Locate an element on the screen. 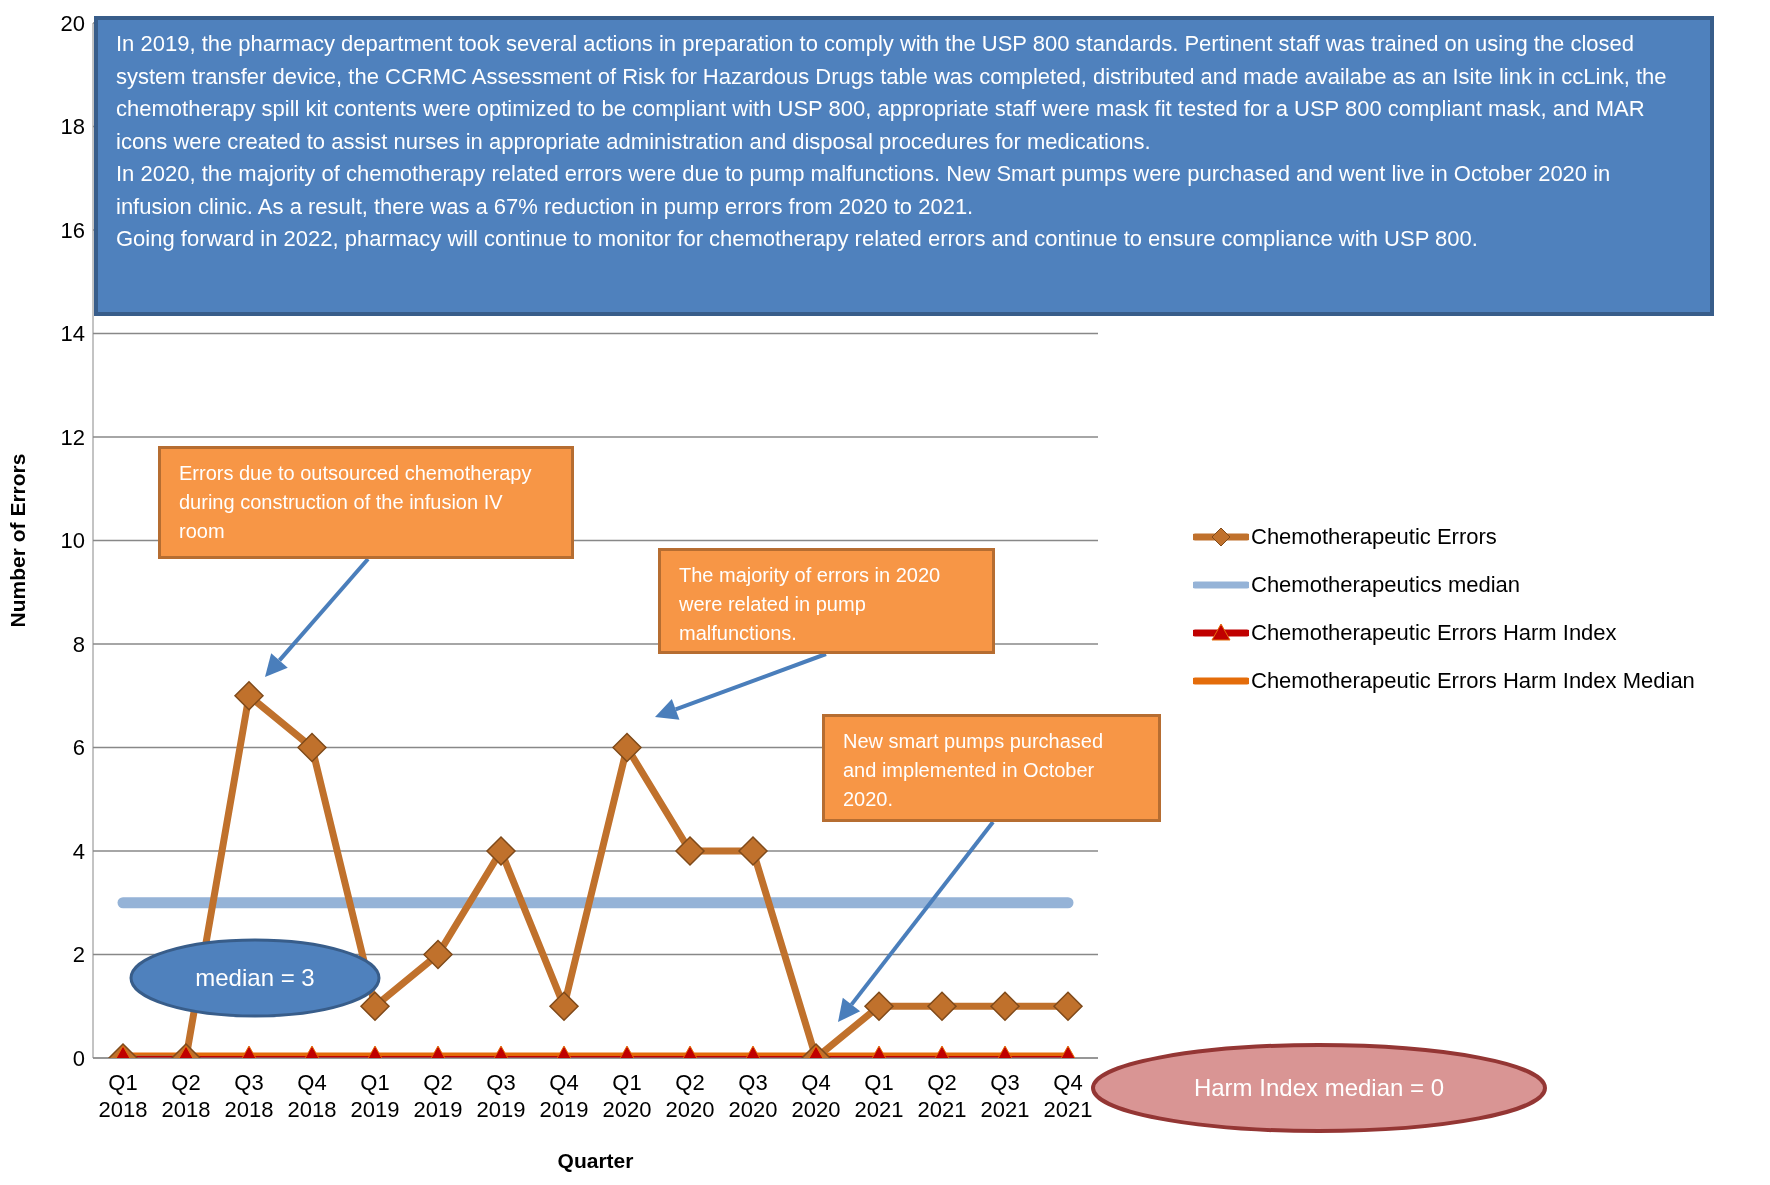  legend-label: Chemotherapeutic Errors is located at coordinates (1374, 537).